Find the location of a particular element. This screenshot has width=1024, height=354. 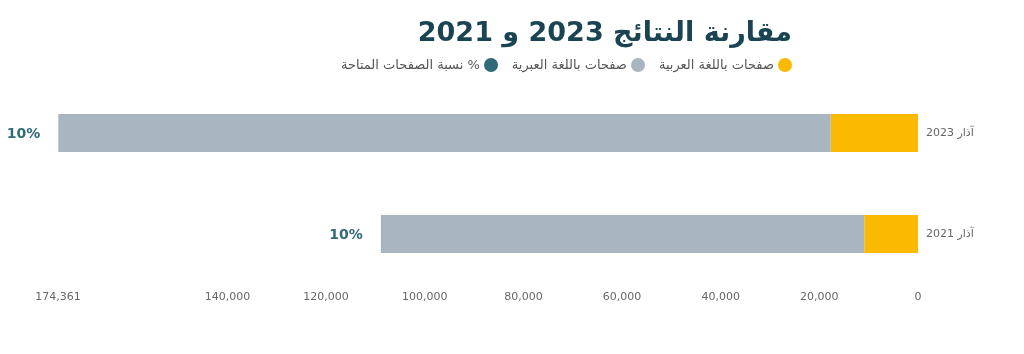

x-tick-label: 80,000 is located at coordinates (523, 296).